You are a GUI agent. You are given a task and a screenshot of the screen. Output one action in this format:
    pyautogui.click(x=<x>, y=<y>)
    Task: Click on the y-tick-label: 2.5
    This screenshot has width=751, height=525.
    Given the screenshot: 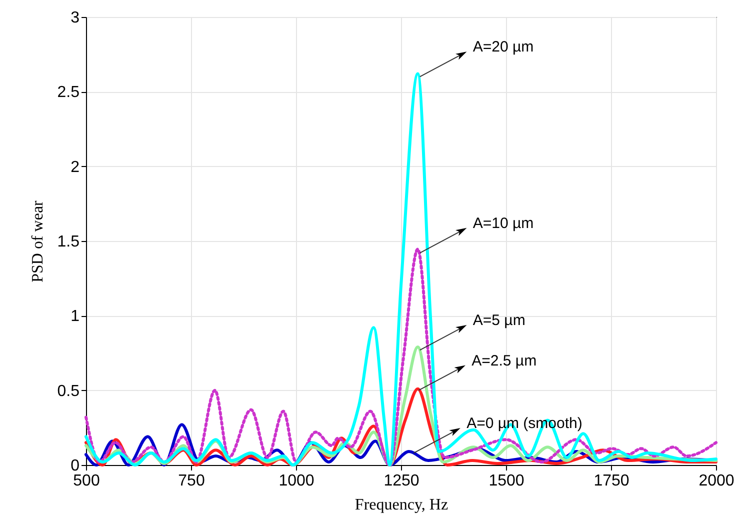 What is the action you would take?
    pyautogui.click(x=68, y=93)
    